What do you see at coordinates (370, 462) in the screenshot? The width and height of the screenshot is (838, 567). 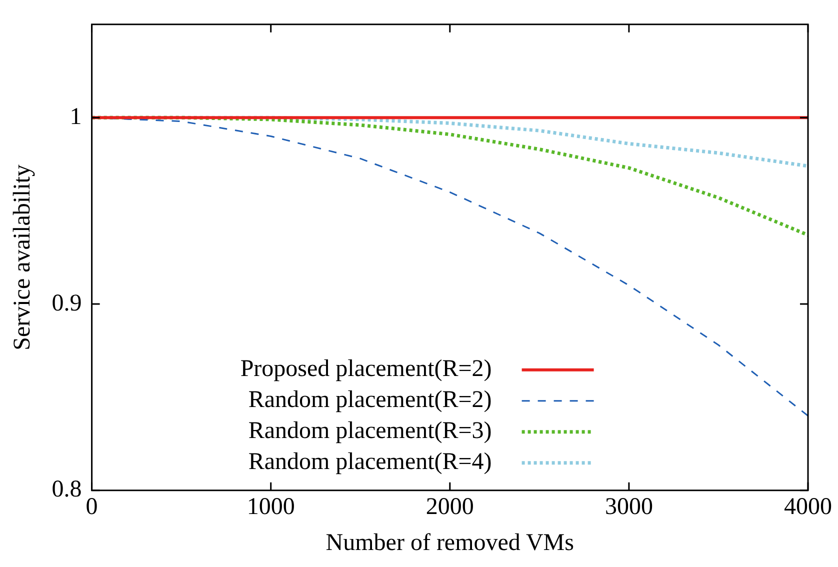 I see `legend-label: Random placement(R=4)` at bounding box center [370, 462].